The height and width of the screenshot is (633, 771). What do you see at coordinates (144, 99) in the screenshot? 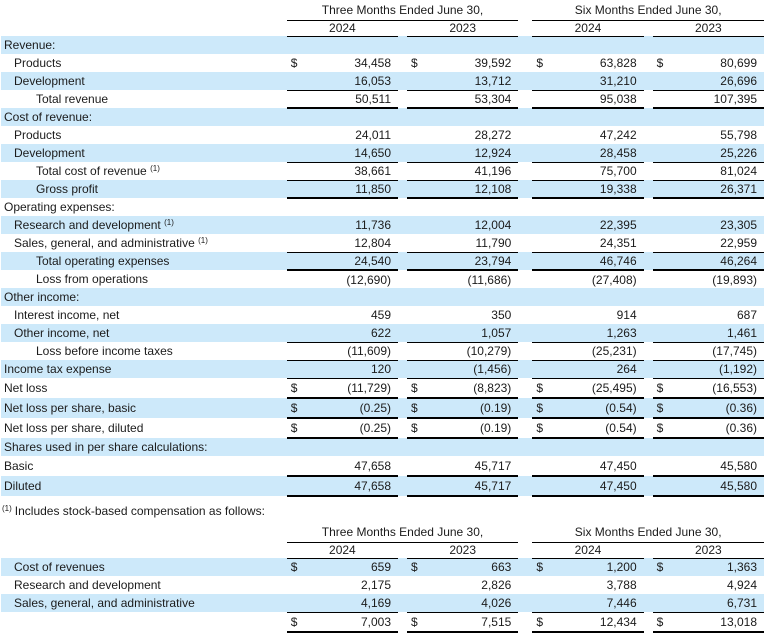
I see `row-label-cell: Total revenue` at bounding box center [144, 99].